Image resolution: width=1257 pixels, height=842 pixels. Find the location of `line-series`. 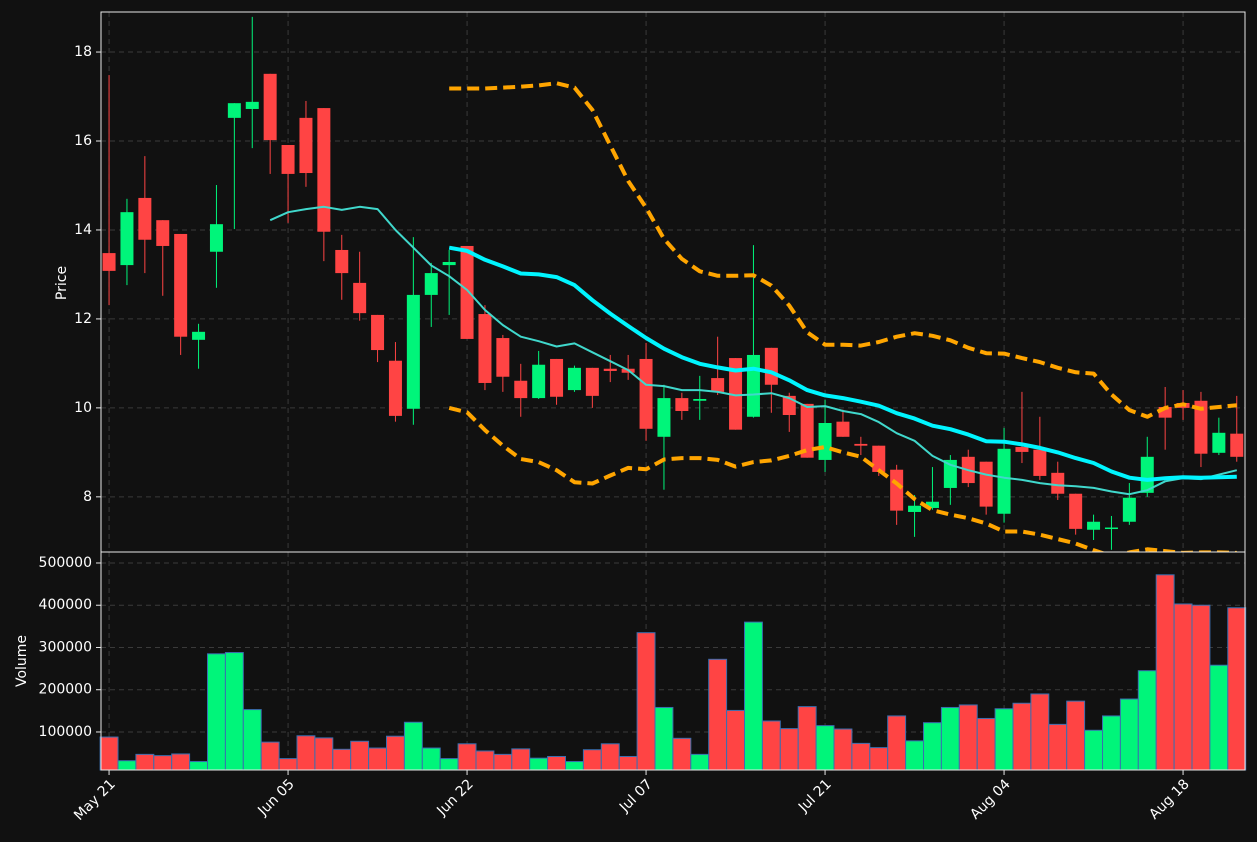

line-series is located at coordinates (842, 478).